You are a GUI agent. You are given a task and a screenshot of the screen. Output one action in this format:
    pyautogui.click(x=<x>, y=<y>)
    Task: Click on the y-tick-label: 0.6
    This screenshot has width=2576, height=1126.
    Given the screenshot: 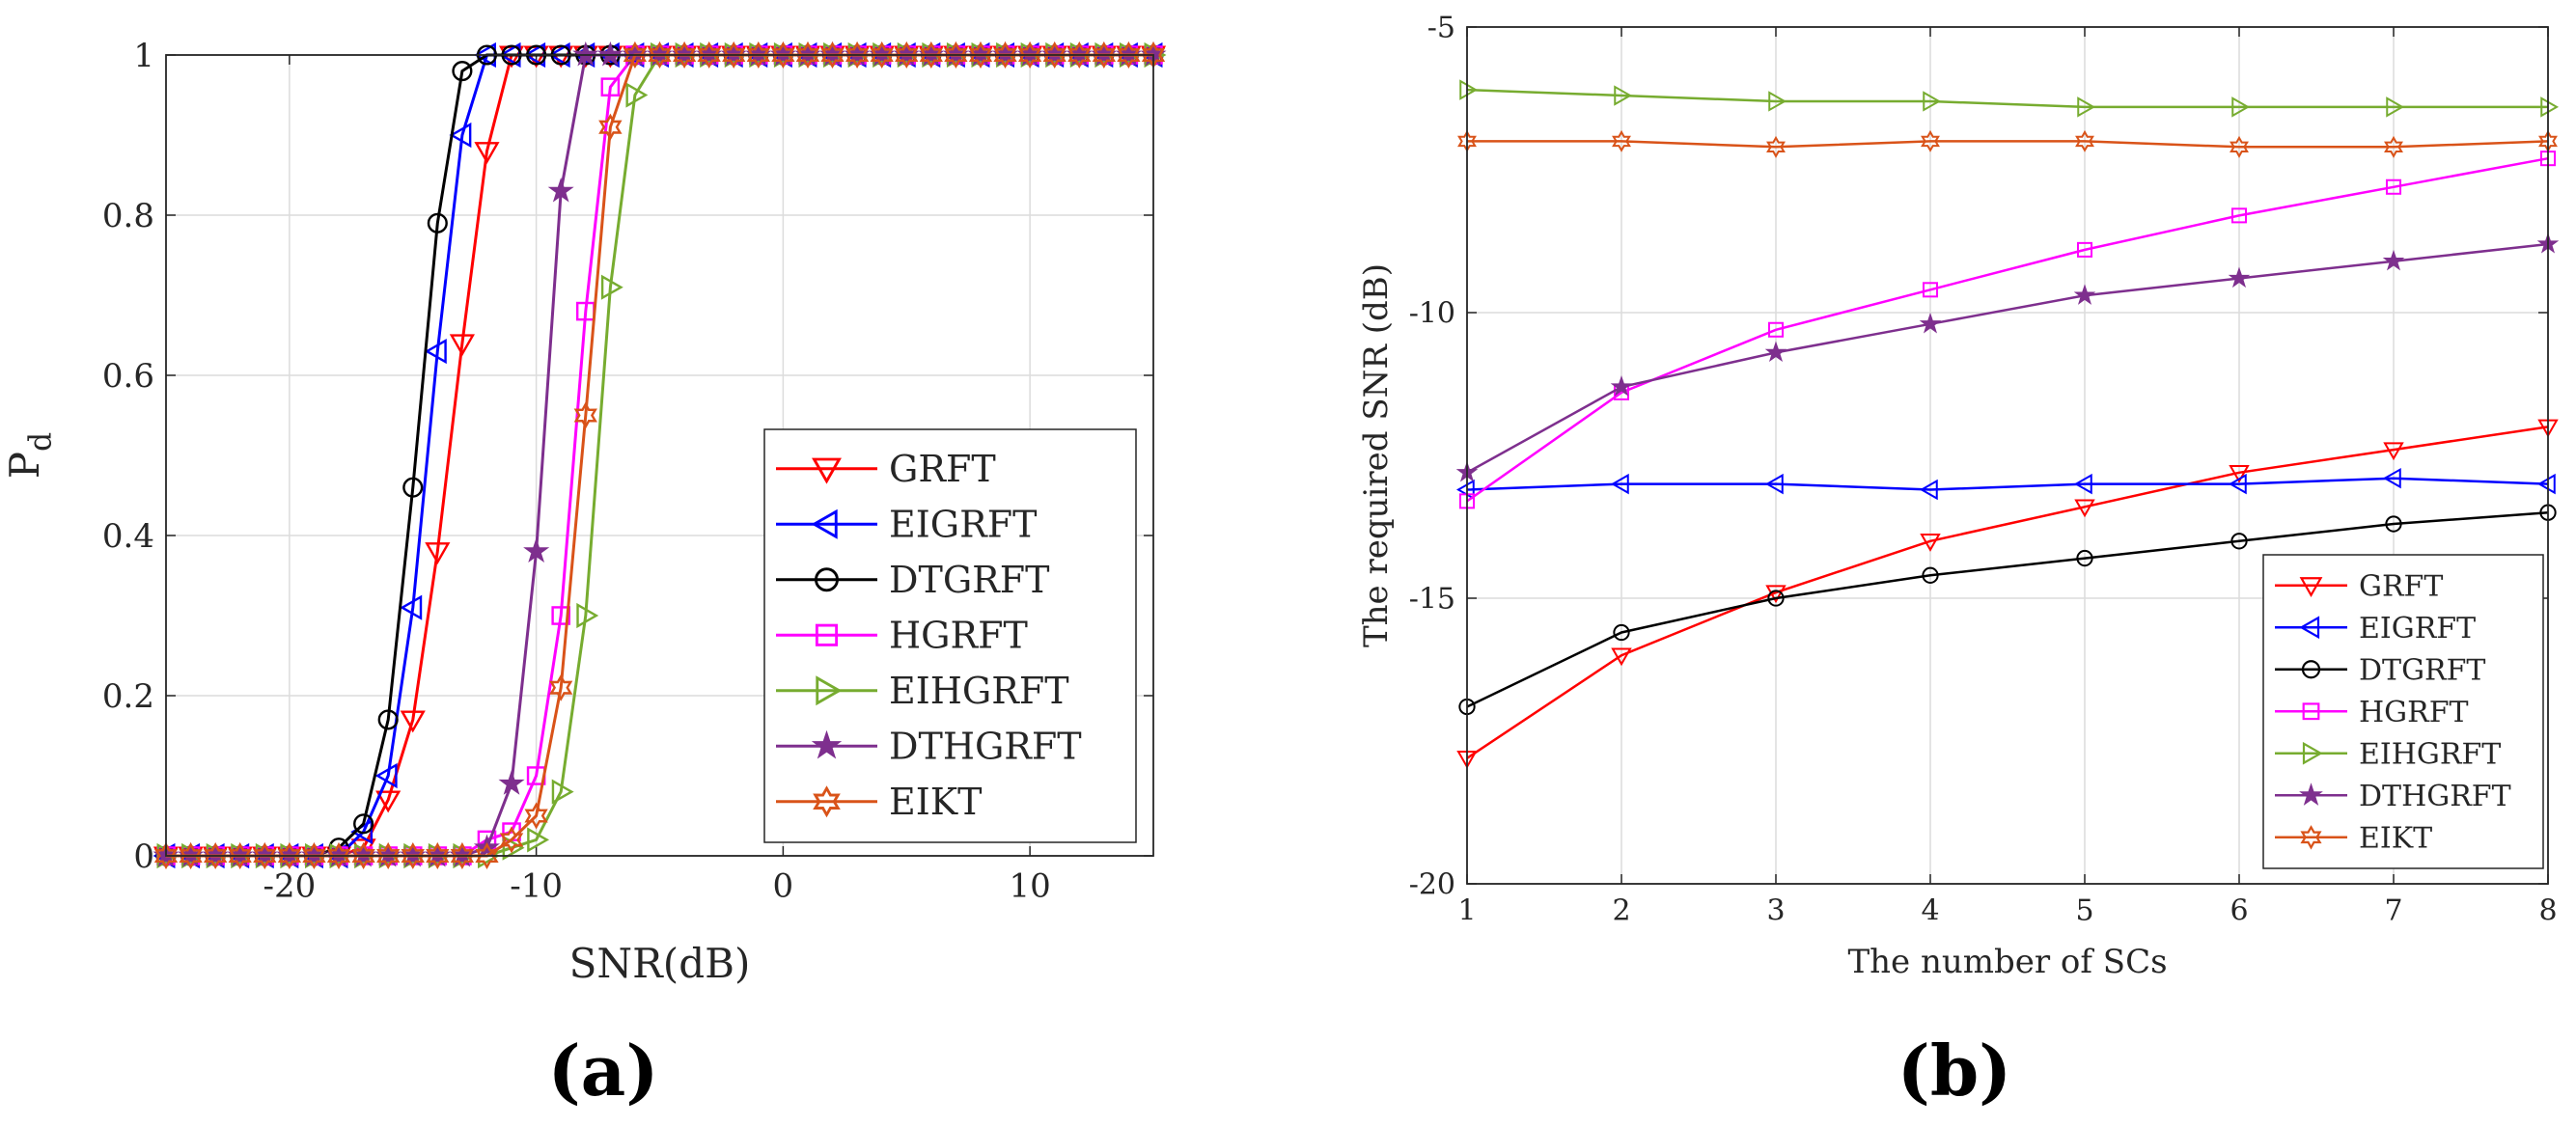 What is the action you would take?
    pyautogui.click(x=128, y=376)
    